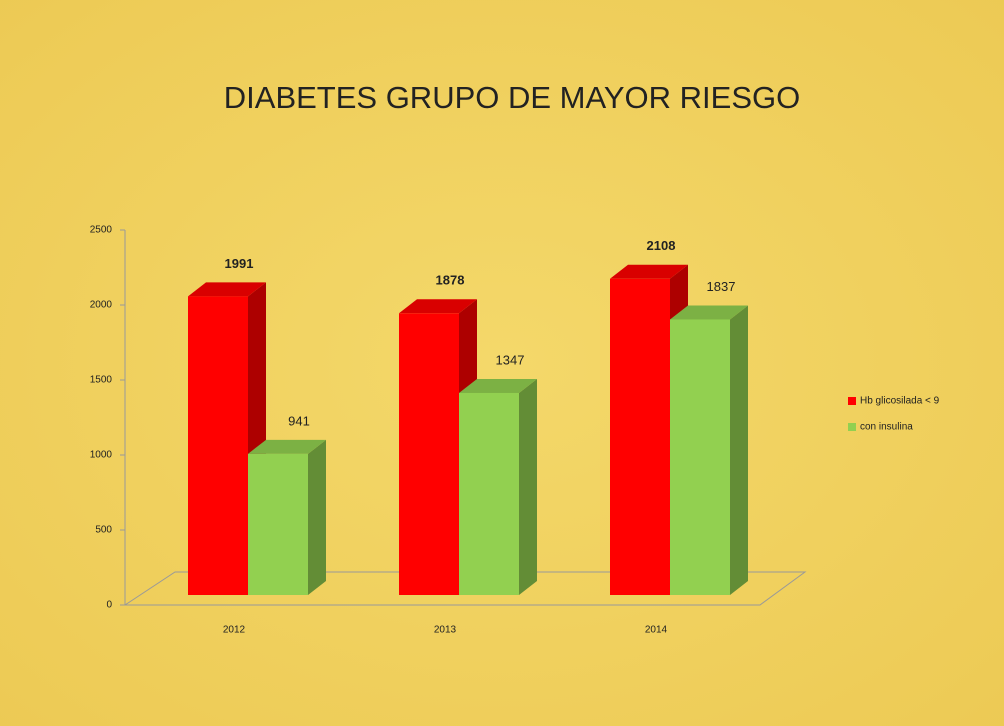 The height and width of the screenshot is (726, 1004). I want to click on data-label: 1837, so click(721, 286).